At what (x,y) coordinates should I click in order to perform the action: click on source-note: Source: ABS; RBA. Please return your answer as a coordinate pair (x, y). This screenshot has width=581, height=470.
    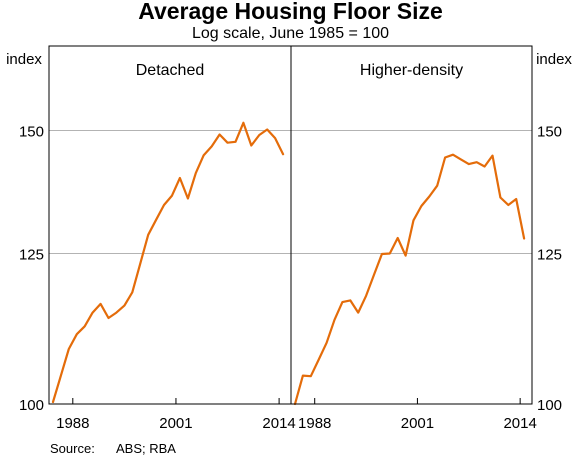
    Looking at the image, I should click on (113, 448).